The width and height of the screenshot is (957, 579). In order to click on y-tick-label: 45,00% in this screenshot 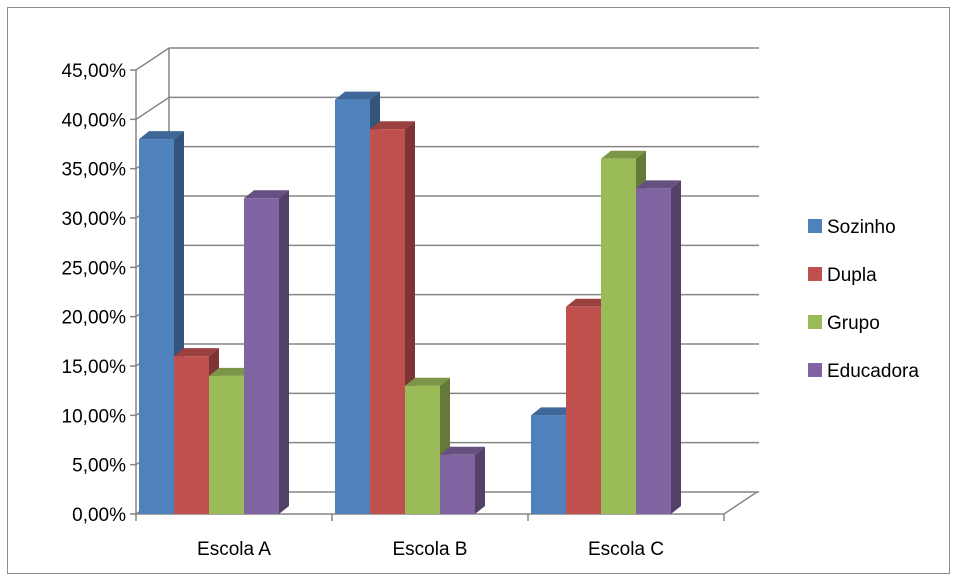, I will do `click(94, 71)`.